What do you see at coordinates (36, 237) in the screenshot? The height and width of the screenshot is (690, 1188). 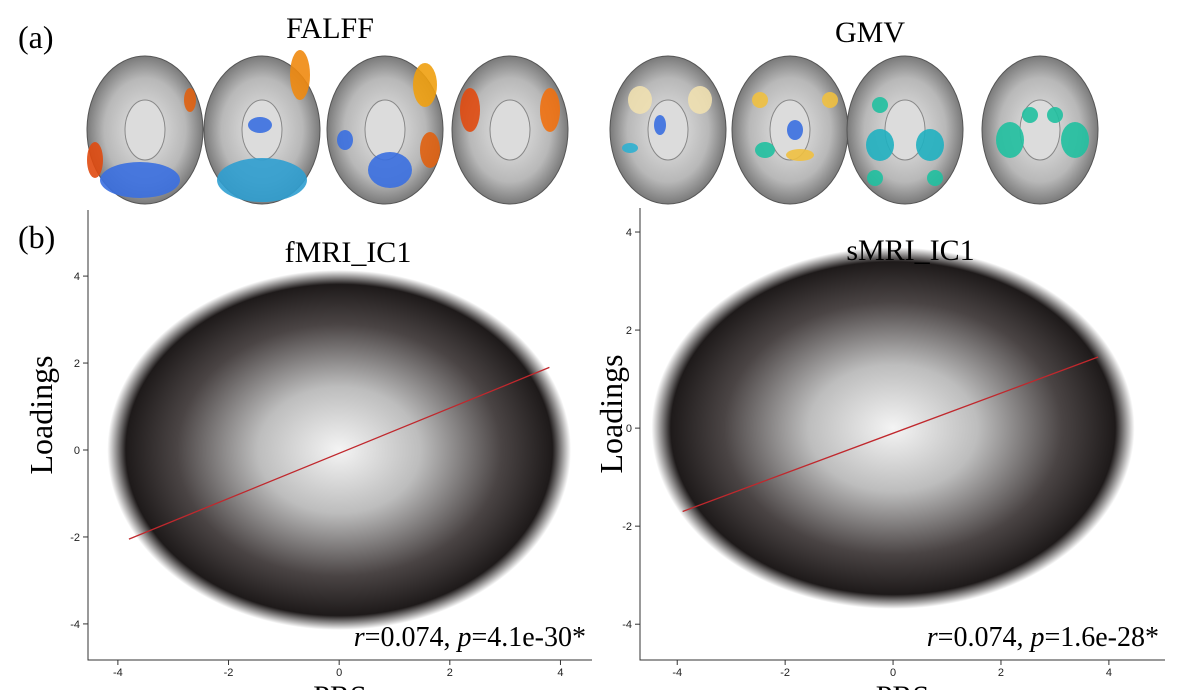 I see `panel-label: (b)` at bounding box center [36, 237].